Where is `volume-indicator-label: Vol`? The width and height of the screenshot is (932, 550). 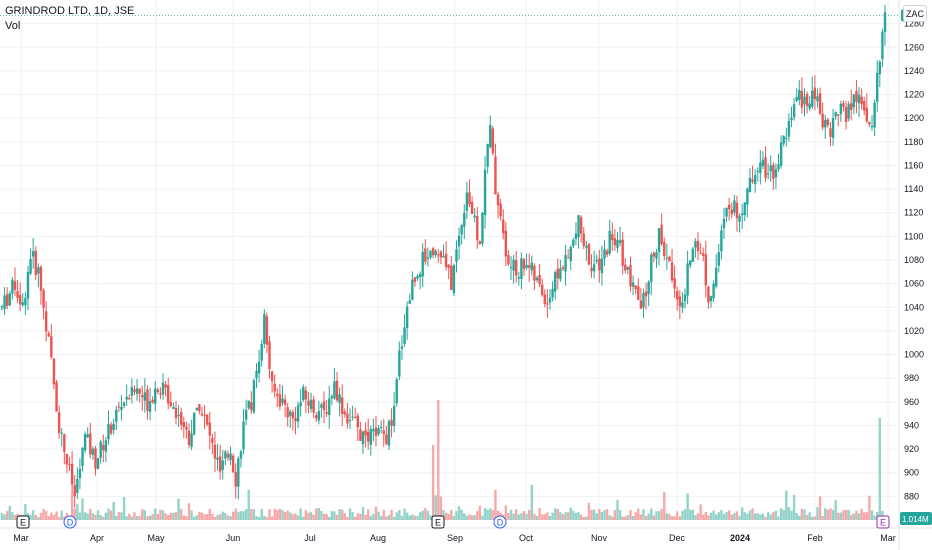 volume-indicator-label: Vol is located at coordinates (13, 26).